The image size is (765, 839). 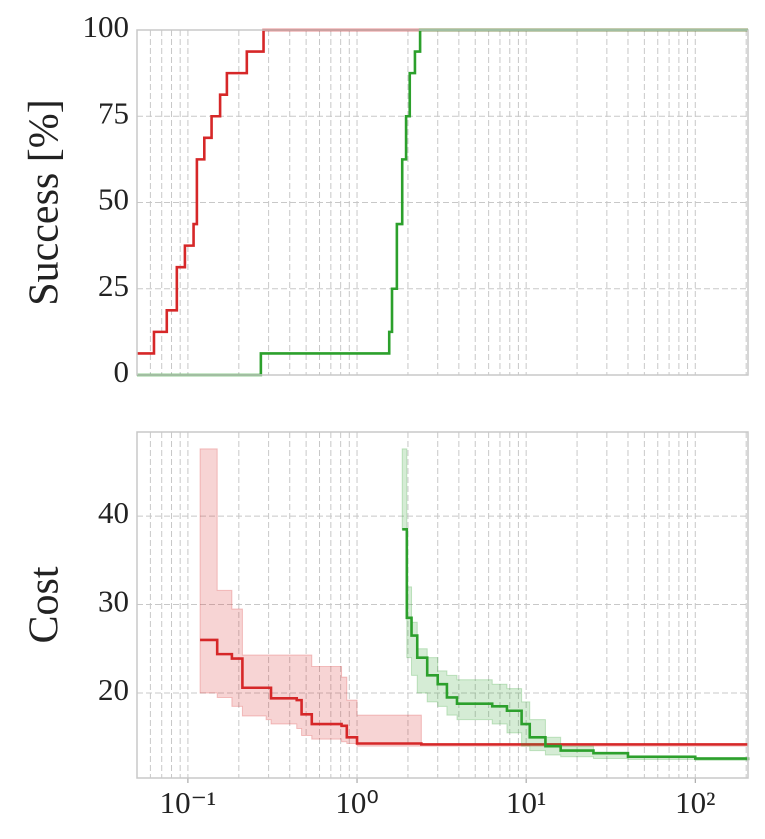 I want to click on x-tick-label: 10¹, so click(x=526, y=802).